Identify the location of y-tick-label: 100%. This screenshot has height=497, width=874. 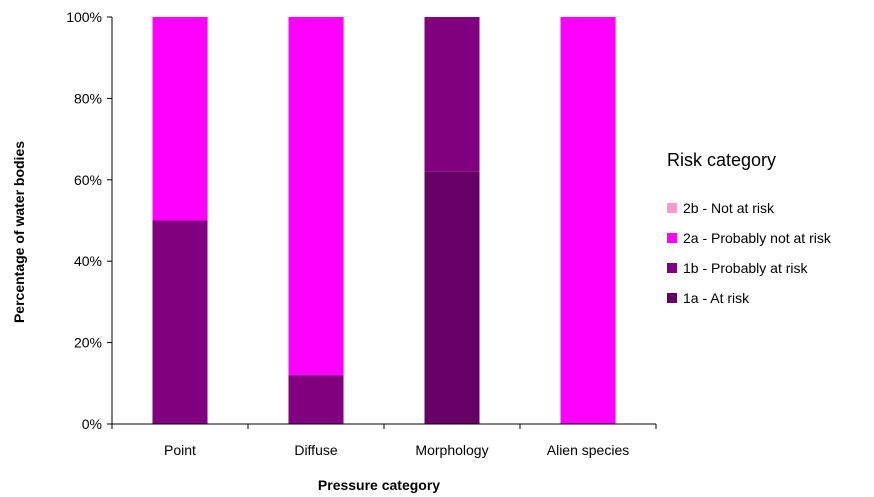
(84, 17).